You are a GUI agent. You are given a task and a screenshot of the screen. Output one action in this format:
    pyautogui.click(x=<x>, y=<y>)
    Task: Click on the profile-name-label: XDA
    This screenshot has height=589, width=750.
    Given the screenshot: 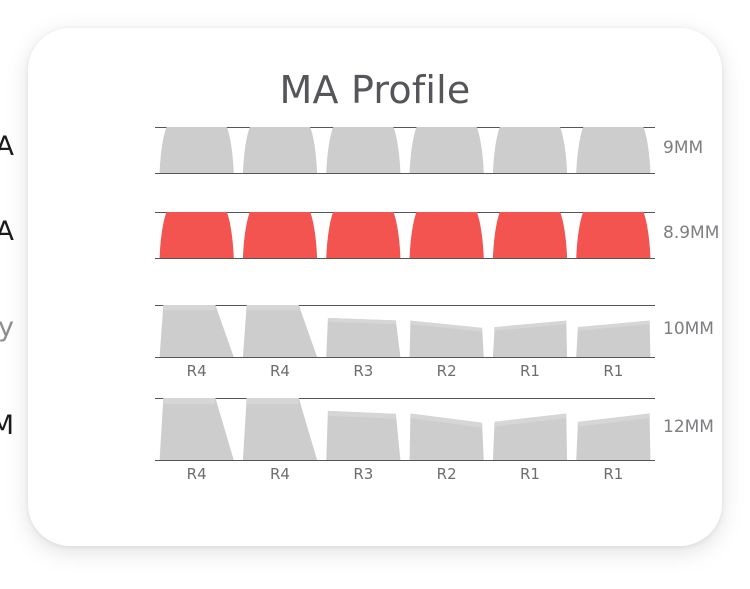 What is the action you would take?
    pyautogui.click(x=7, y=146)
    